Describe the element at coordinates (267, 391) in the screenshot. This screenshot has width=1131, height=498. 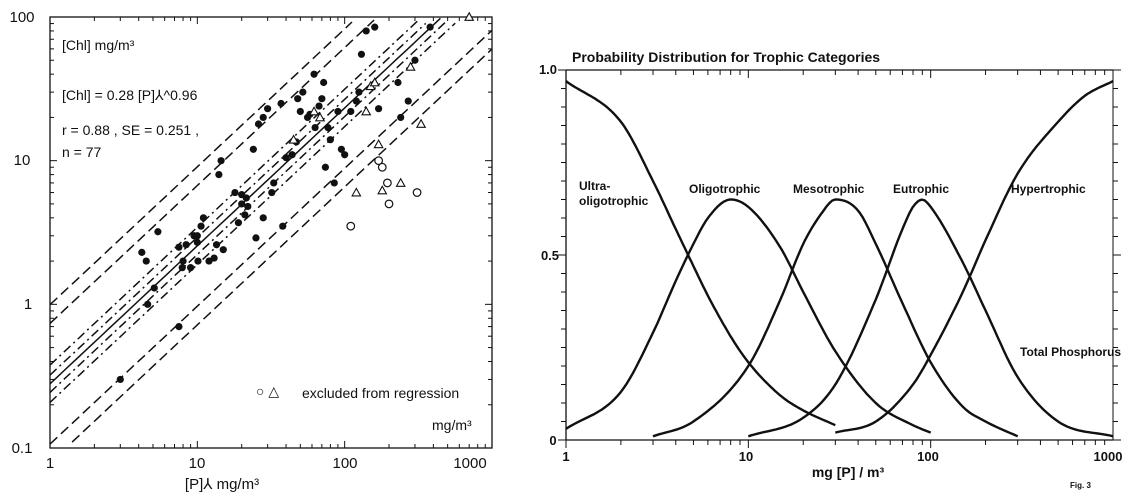
I see `legend-symbols: ○ △` at that location.